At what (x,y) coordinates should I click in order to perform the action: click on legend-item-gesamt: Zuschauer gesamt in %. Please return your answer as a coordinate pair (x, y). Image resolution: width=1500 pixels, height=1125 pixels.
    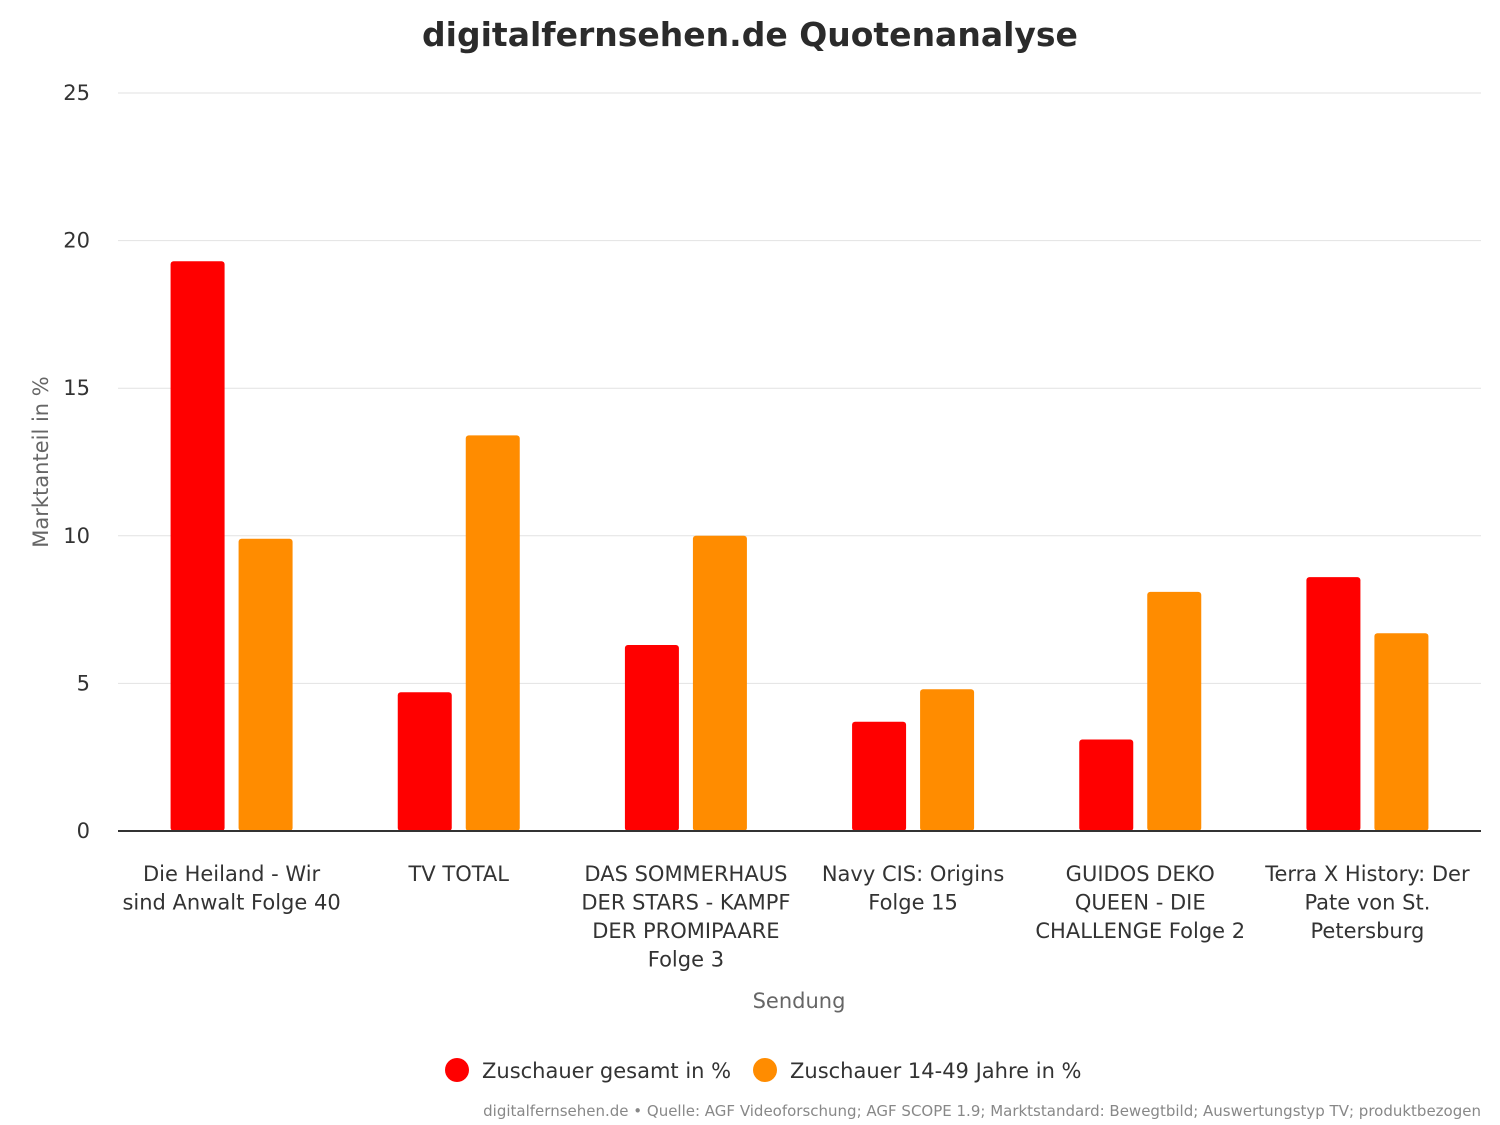
    Looking at the image, I should click on (588, 1070).